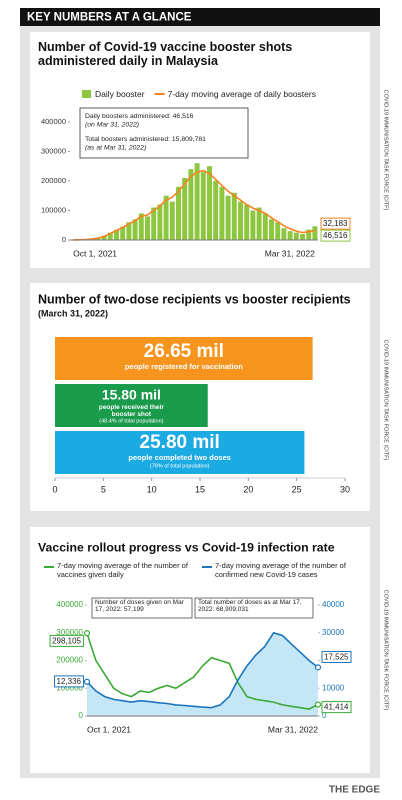 The image size is (402, 800). I want to click on bar-value-label: 15.80 mil, so click(131, 395).